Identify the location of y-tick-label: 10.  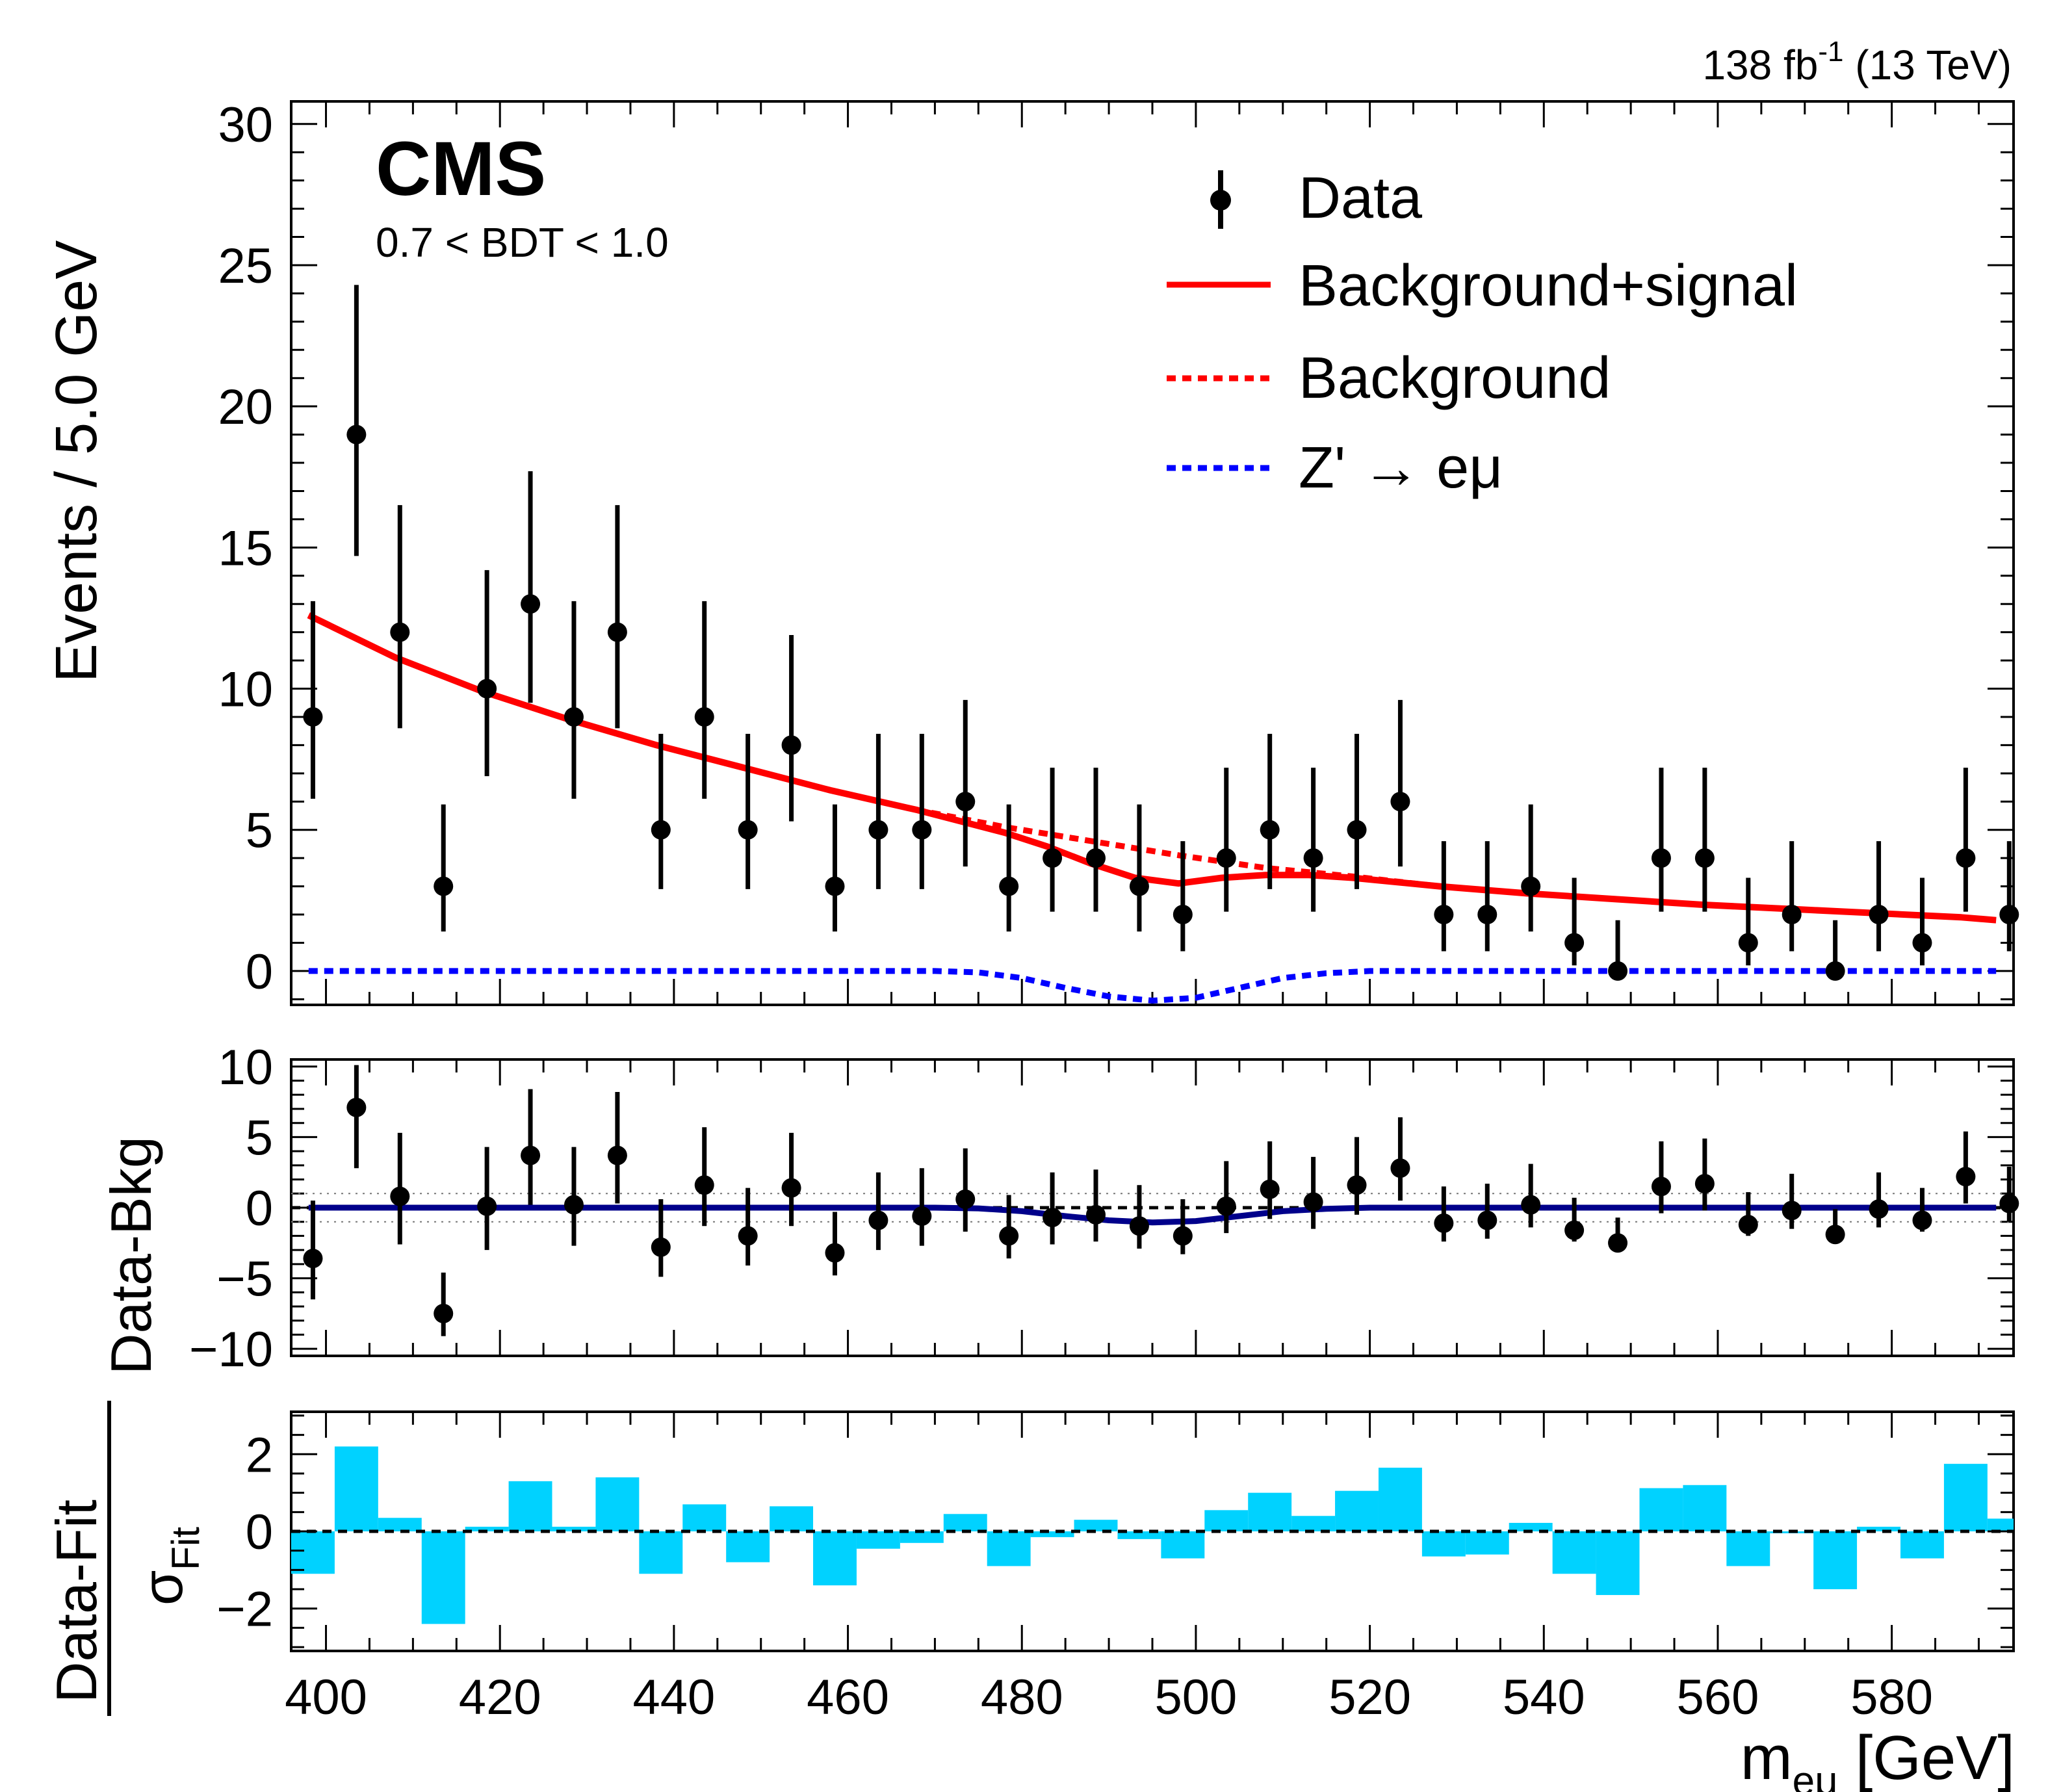
(245, 1067).